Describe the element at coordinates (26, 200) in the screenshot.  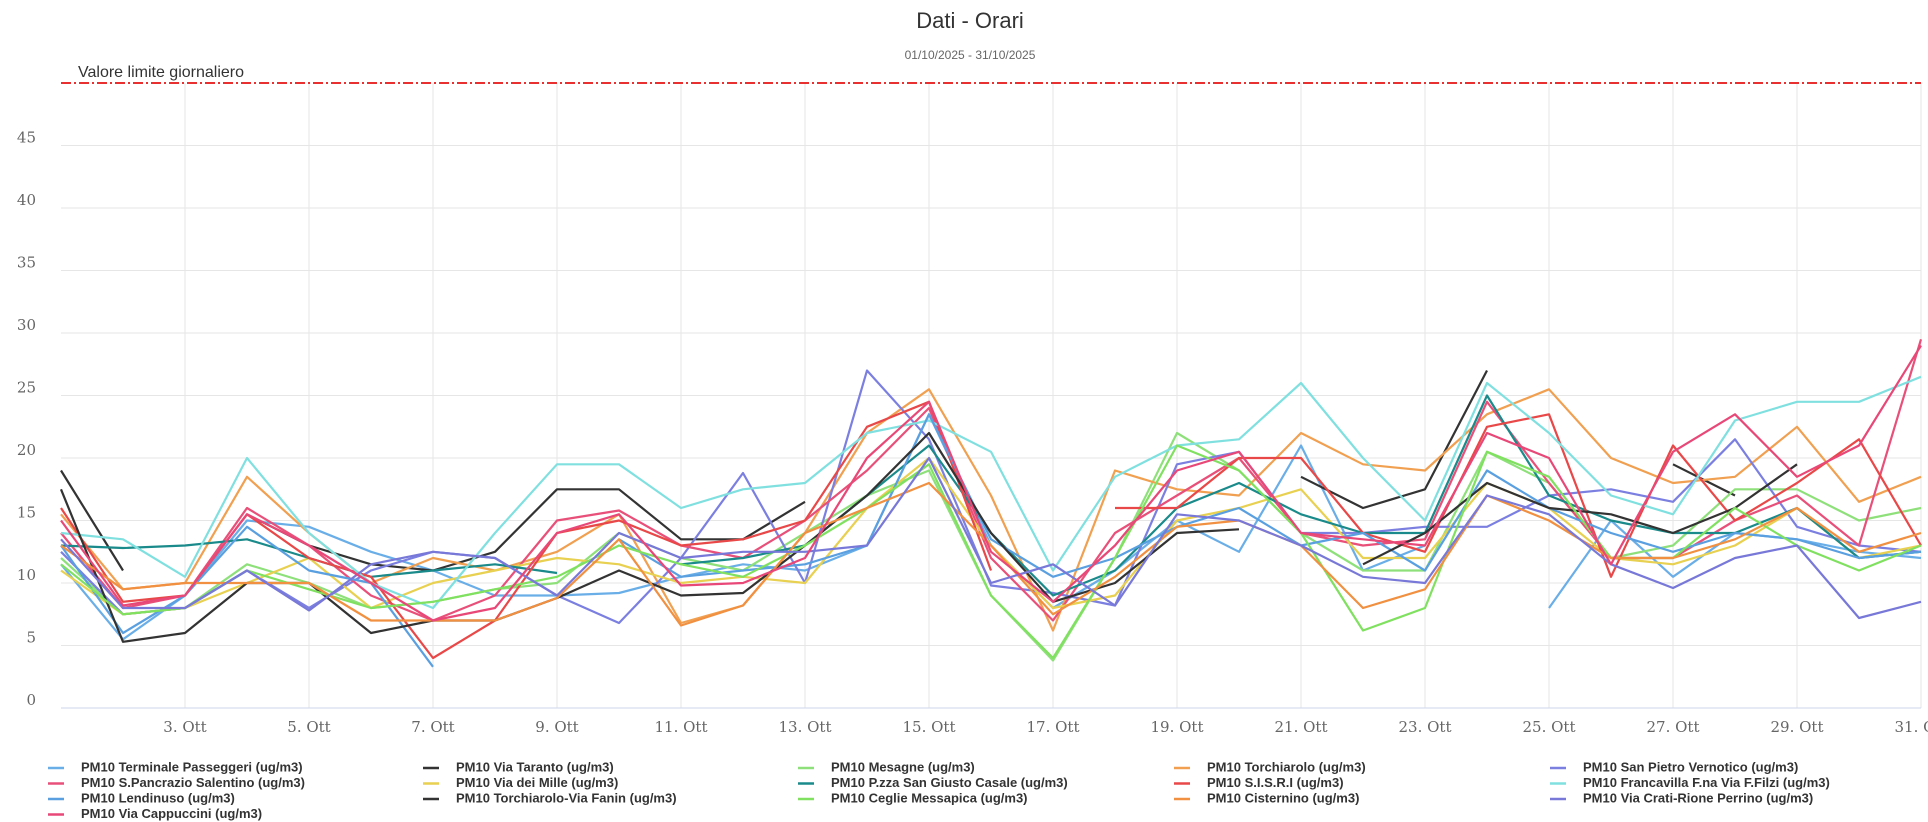
I see `y-tick-label: 40` at that location.